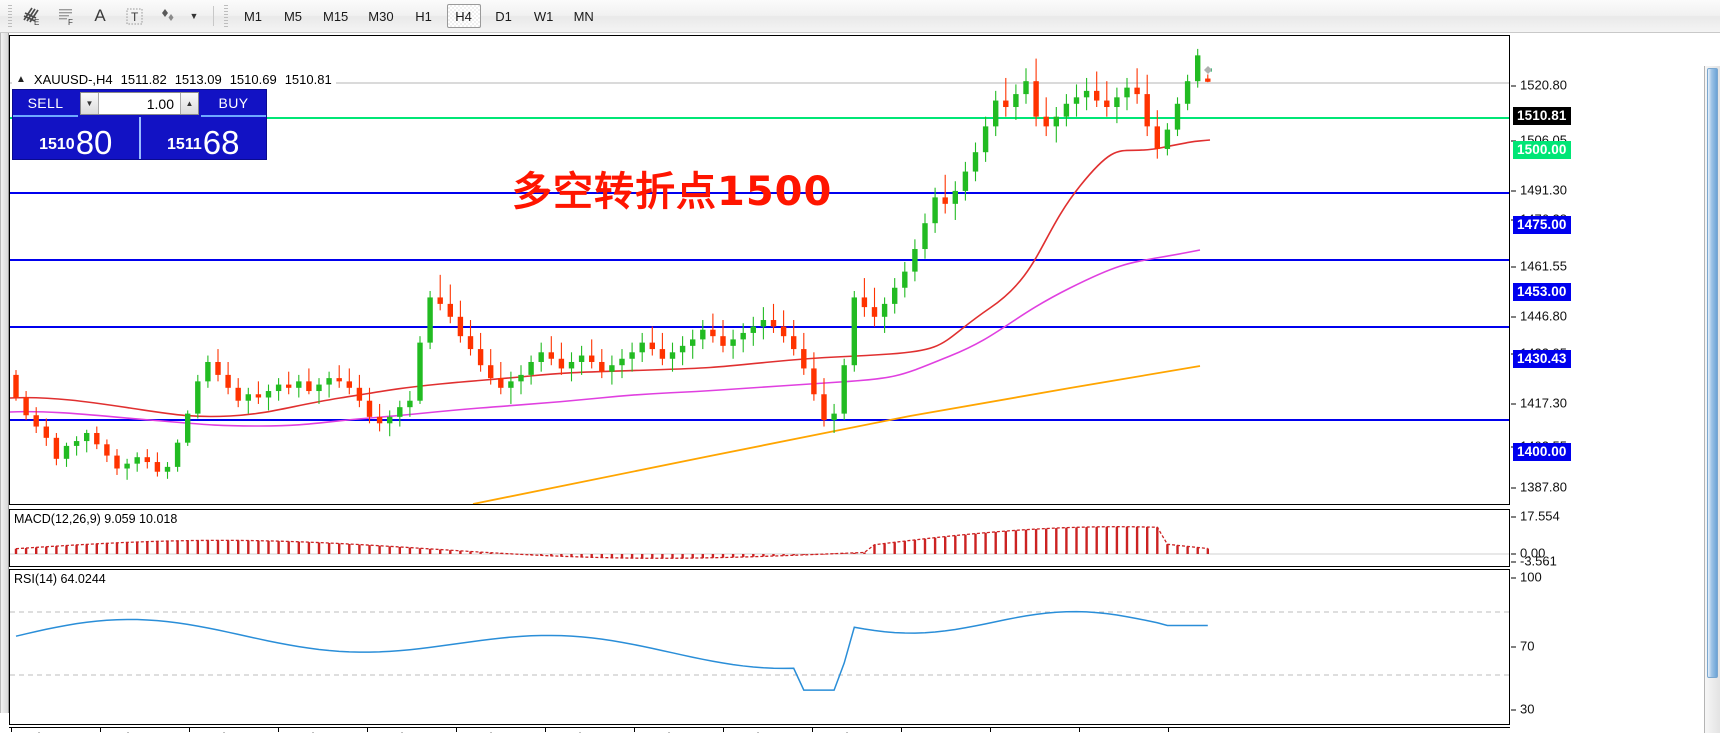  I want to click on vertical-scrollbar-thumb, so click(1712, 373).